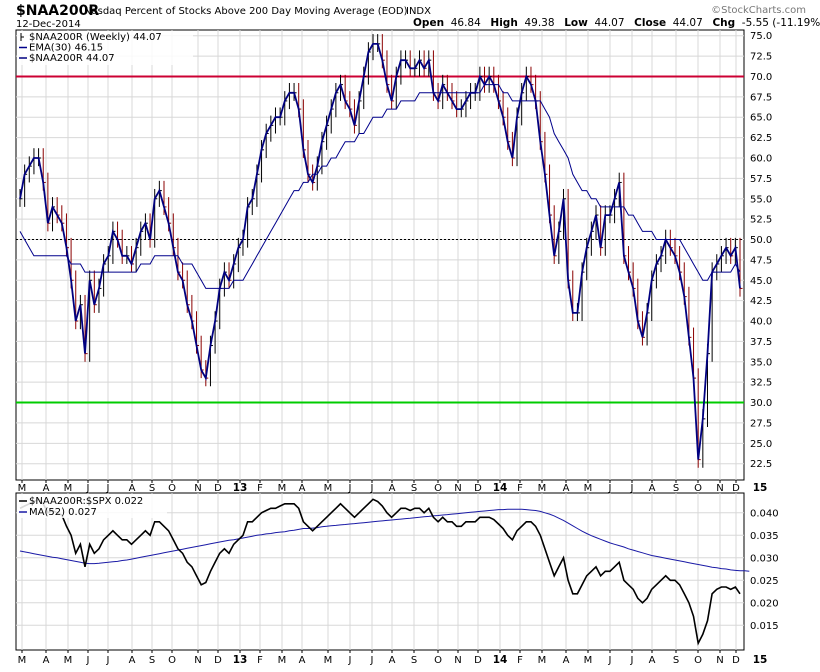 This screenshot has height=672, width=820. I want to click on y-tick-label: 0.030, so click(764, 558).